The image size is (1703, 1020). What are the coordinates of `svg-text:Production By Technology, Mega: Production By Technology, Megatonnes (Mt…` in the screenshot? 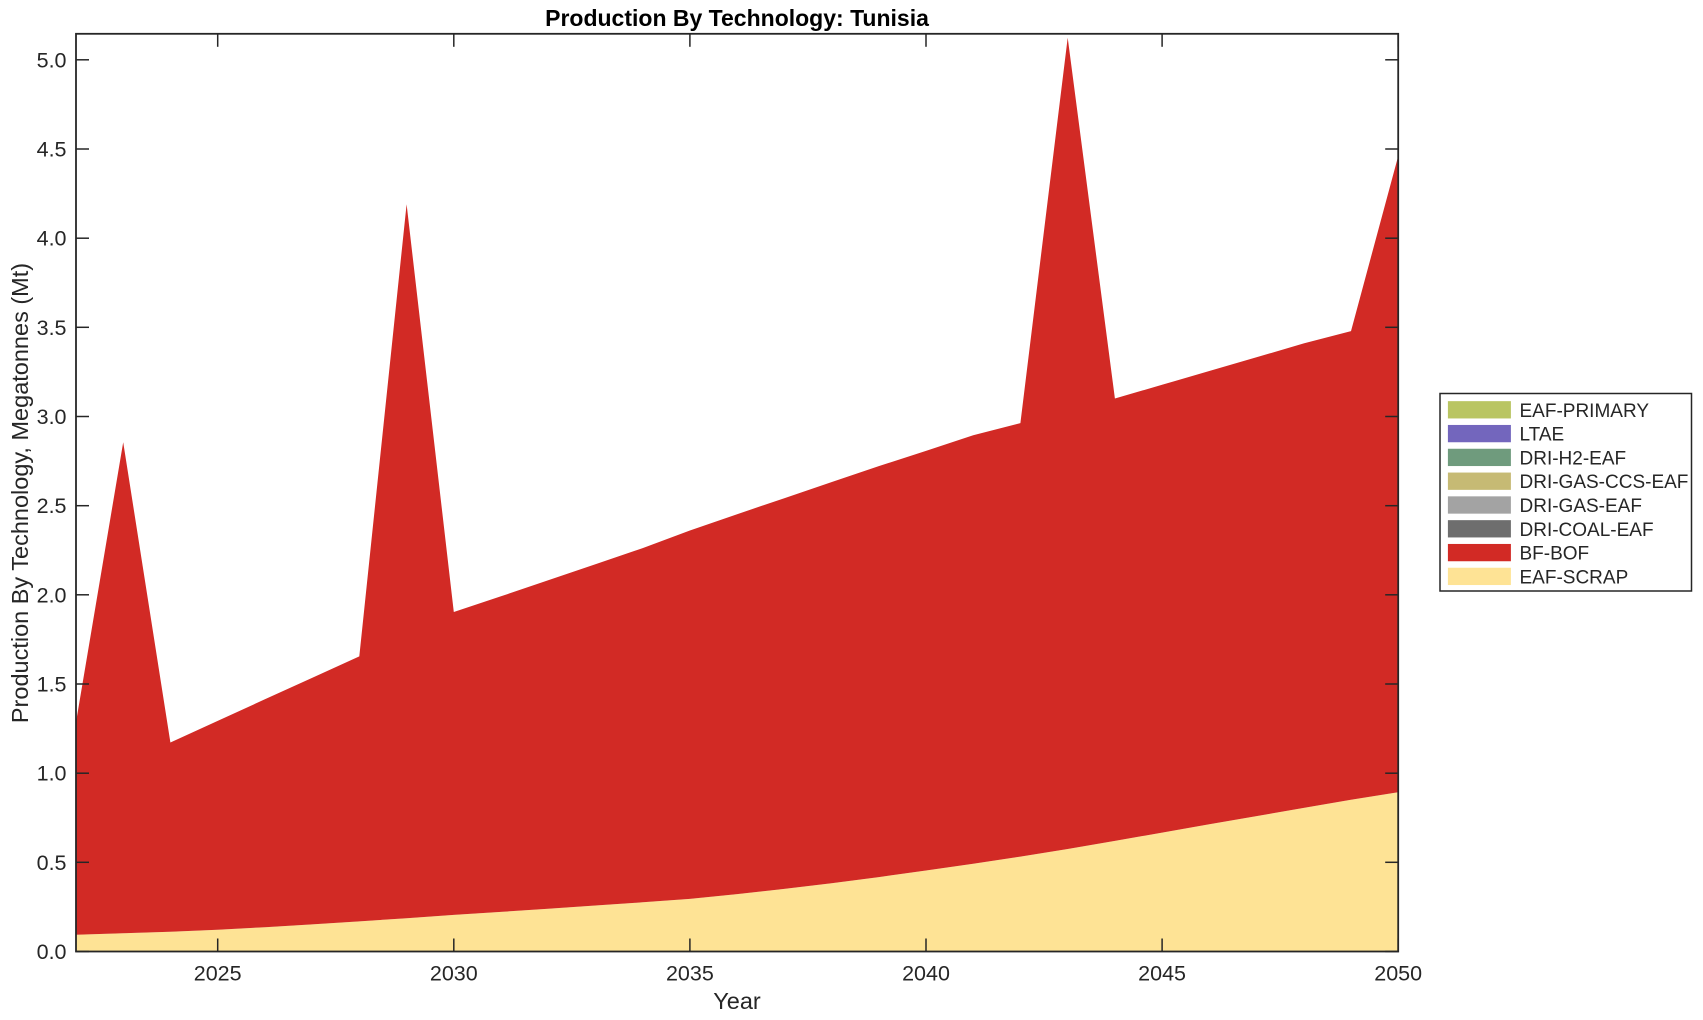 It's located at (20, 493).